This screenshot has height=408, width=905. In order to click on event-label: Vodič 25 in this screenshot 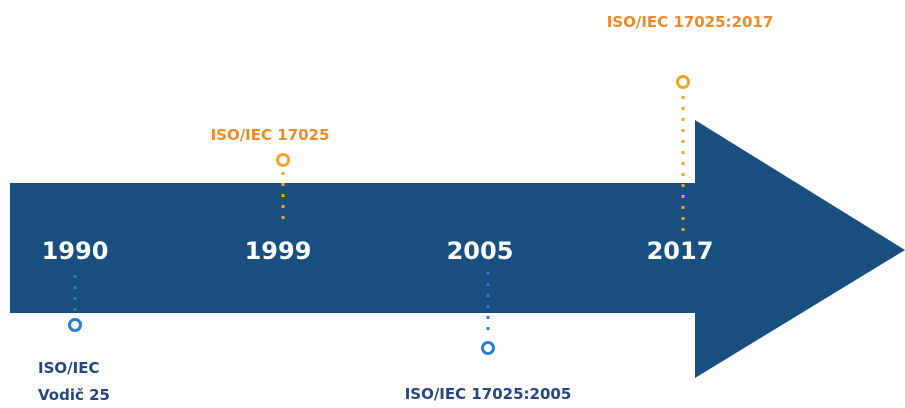, I will do `click(74, 395)`.